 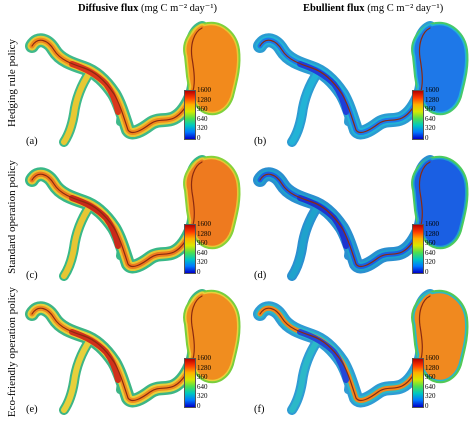 I want to click on map-panel-d: (d) 1600 1280 960 640 320 0, so click(x=361, y=219).